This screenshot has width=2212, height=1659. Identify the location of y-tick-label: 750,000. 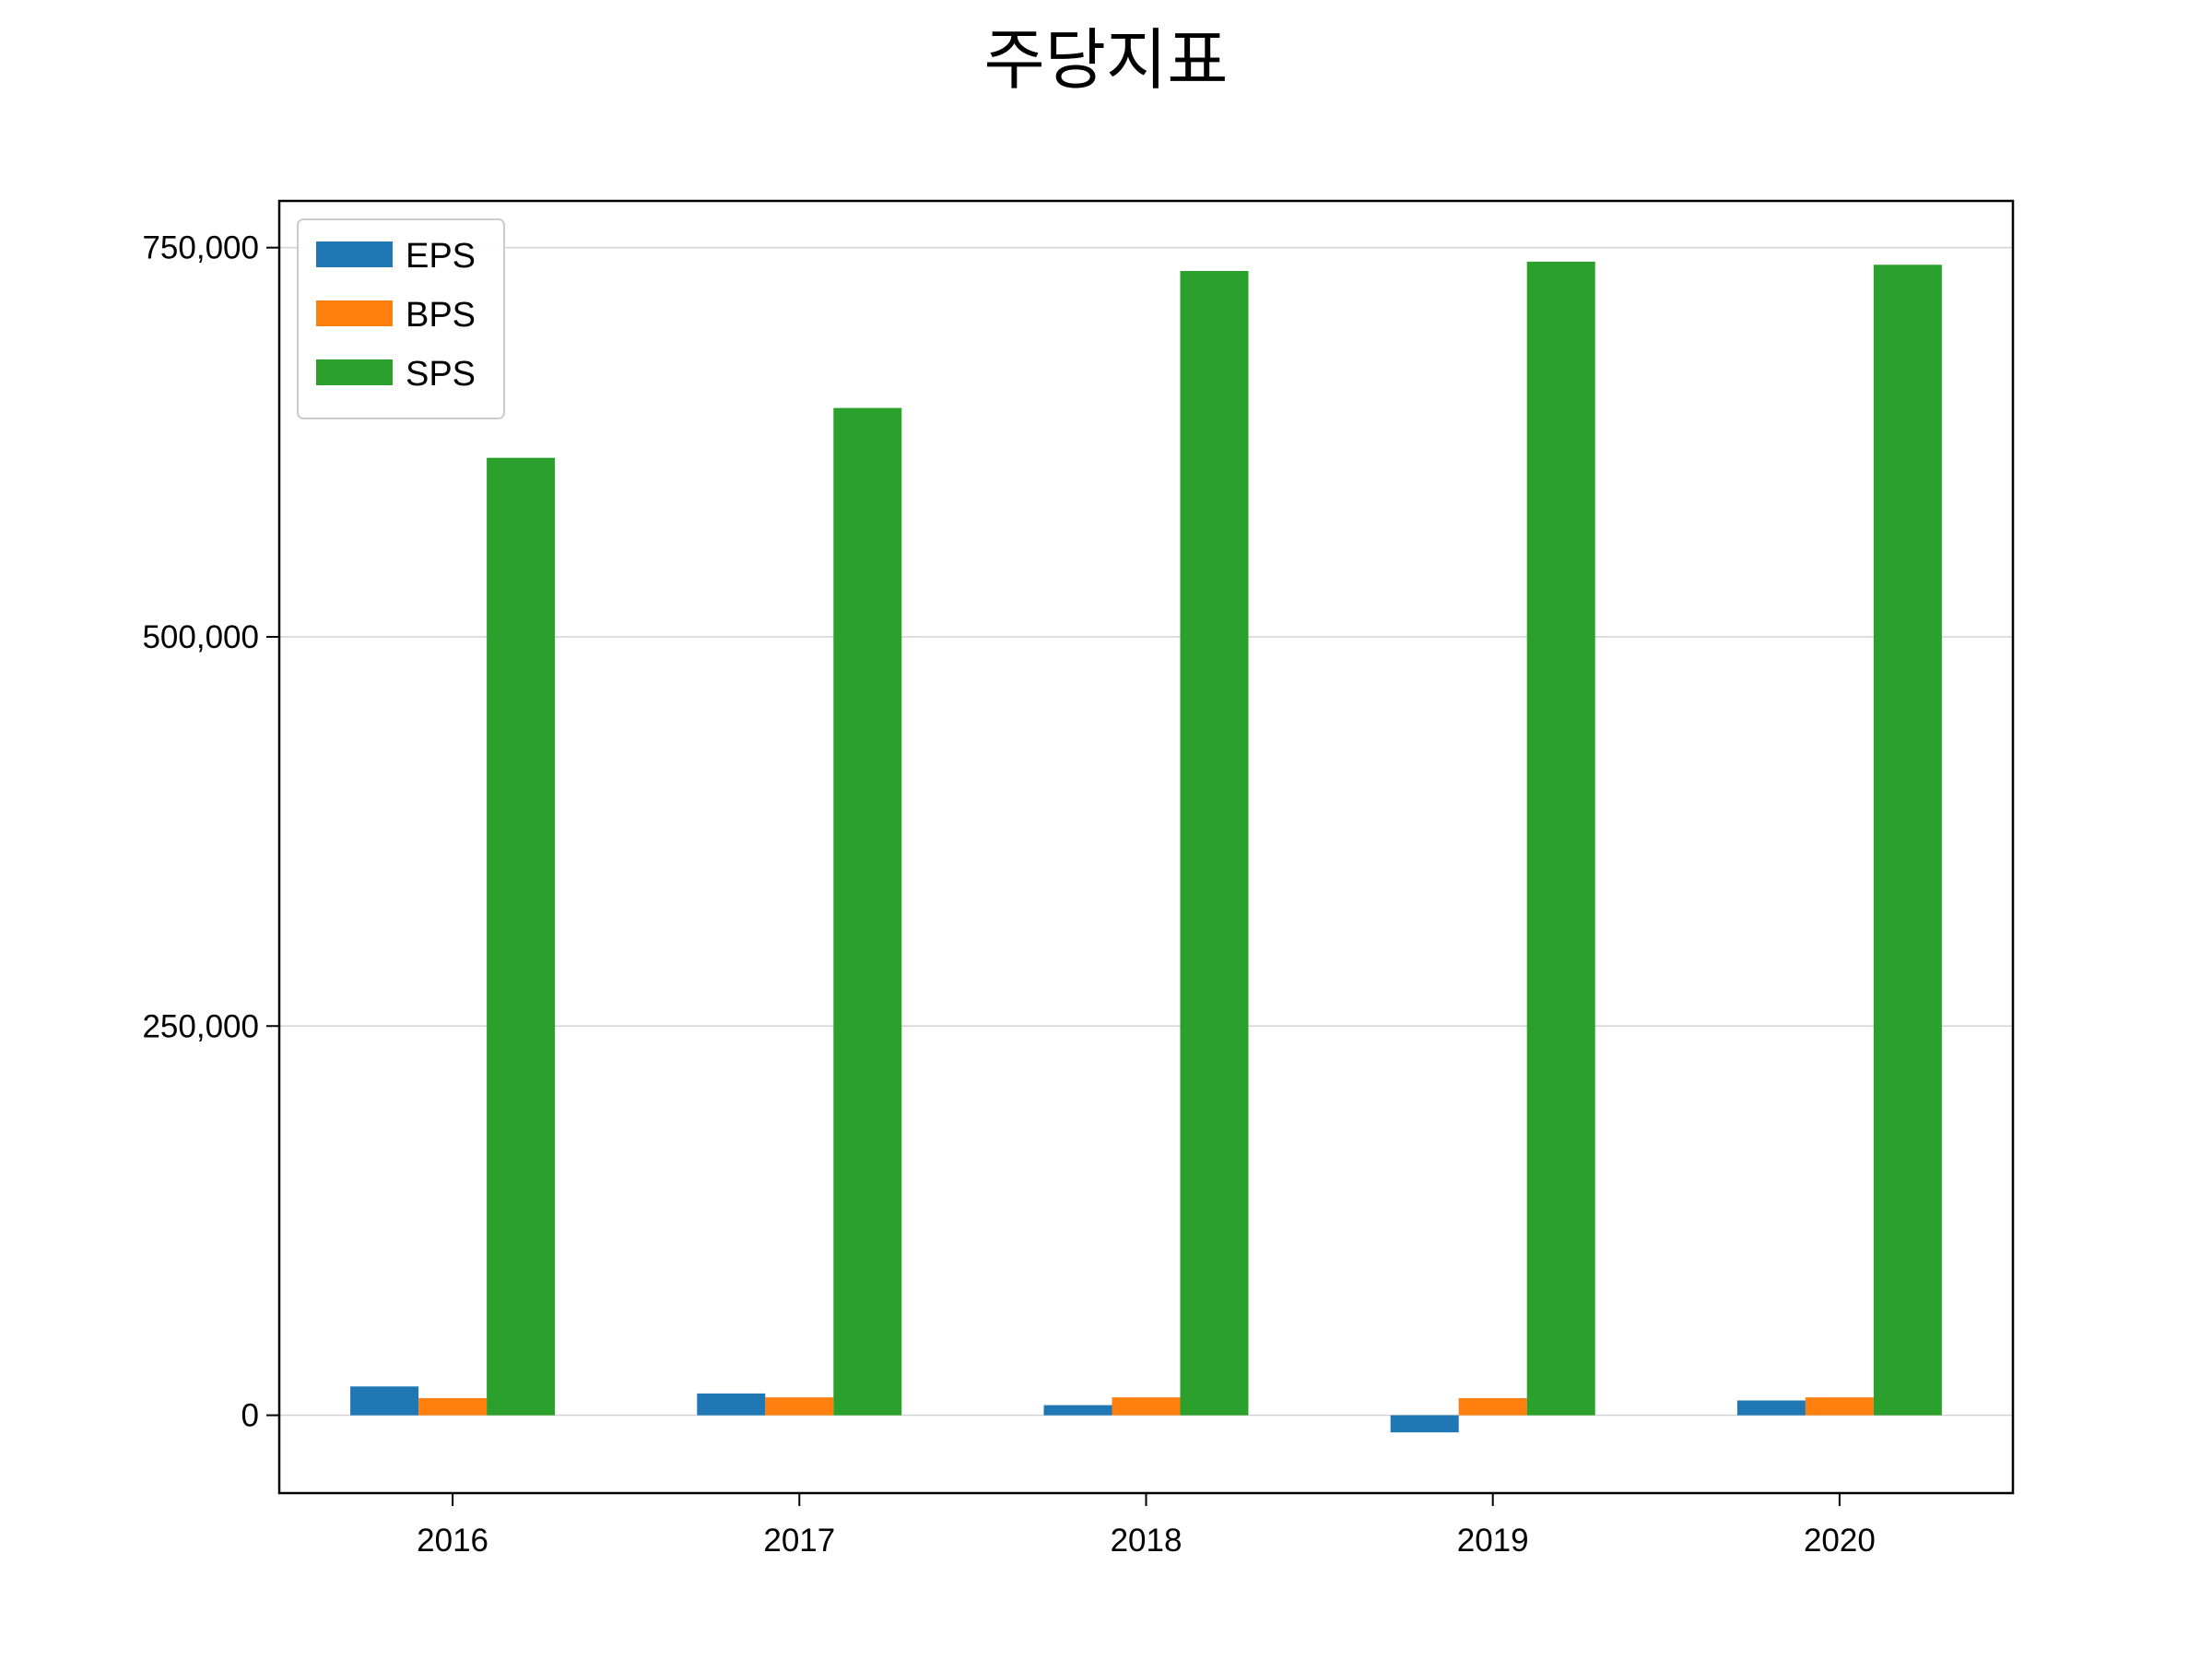
(200, 248).